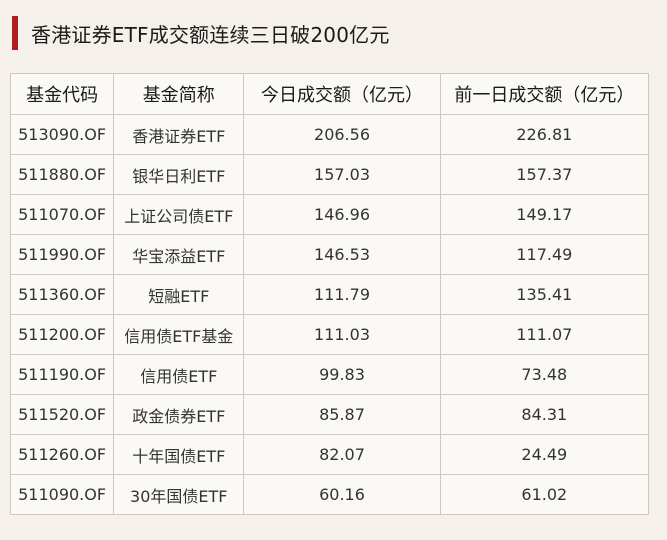  What do you see at coordinates (544, 94) in the screenshot?
I see `header-prev-turnover: 前一日成交额（亿元）` at bounding box center [544, 94].